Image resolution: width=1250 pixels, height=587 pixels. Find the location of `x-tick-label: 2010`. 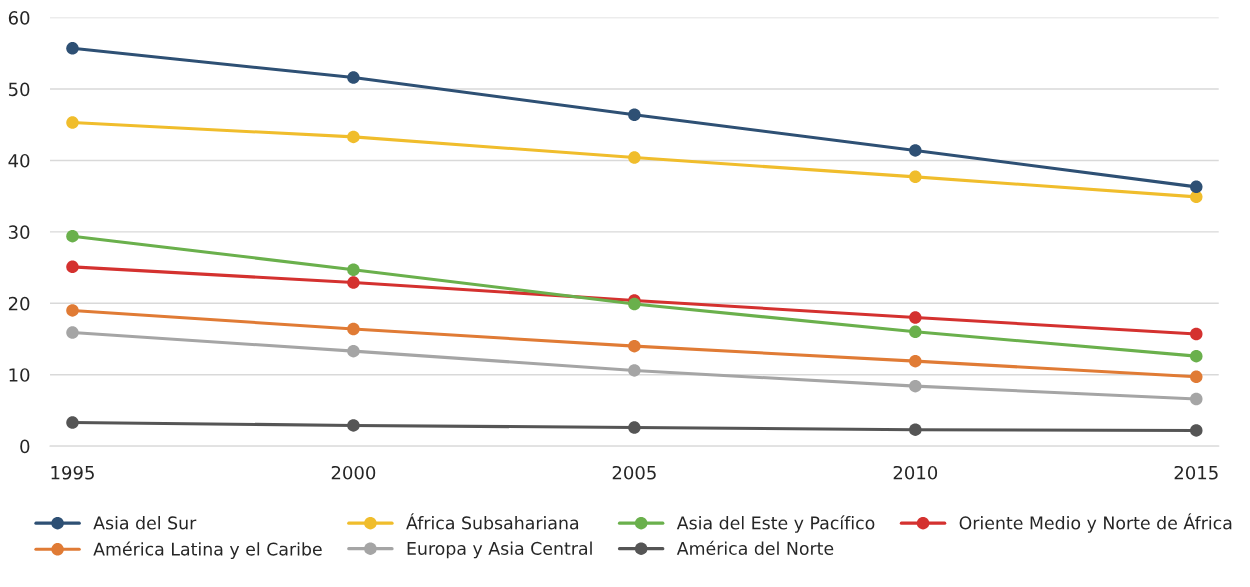

x-tick-label: 2010 is located at coordinates (915, 472).